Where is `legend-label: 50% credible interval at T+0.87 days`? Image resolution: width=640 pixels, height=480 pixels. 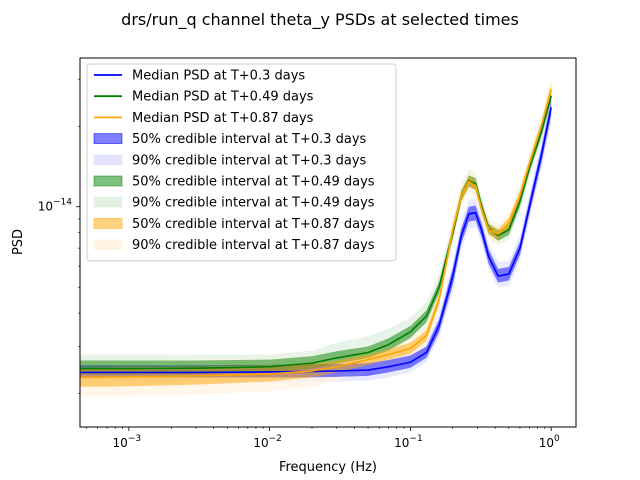
legend-label: 50% credible interval at T+0.87 days is located at coordinates (253, 224).